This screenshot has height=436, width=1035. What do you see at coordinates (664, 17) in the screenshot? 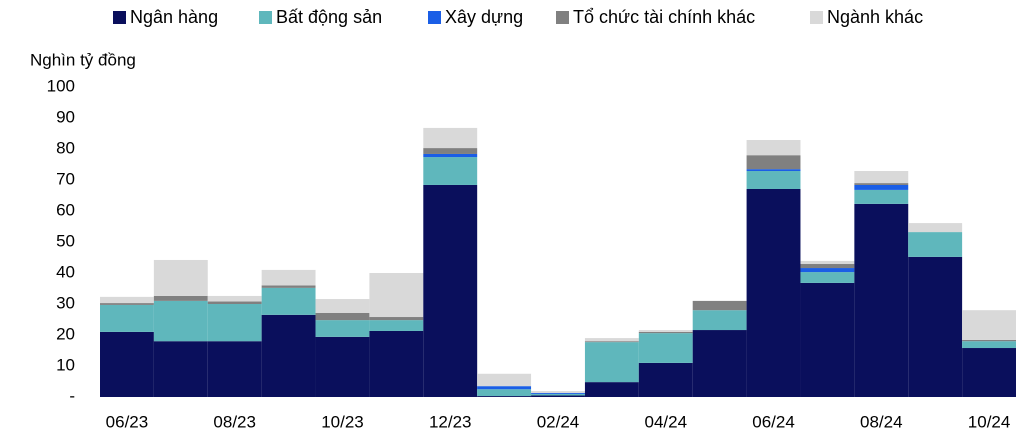
I see `legend-label: Tổ chức tài chính khác` at bounding box center [664, 17].